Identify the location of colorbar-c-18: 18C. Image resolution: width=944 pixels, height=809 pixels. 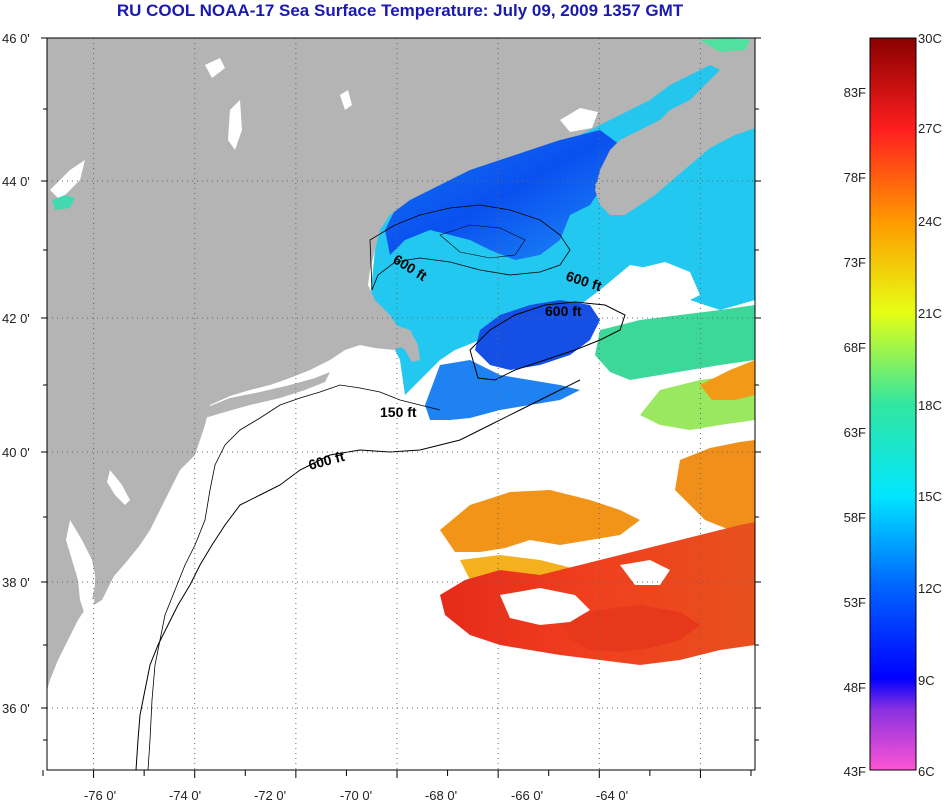
(930, 405).